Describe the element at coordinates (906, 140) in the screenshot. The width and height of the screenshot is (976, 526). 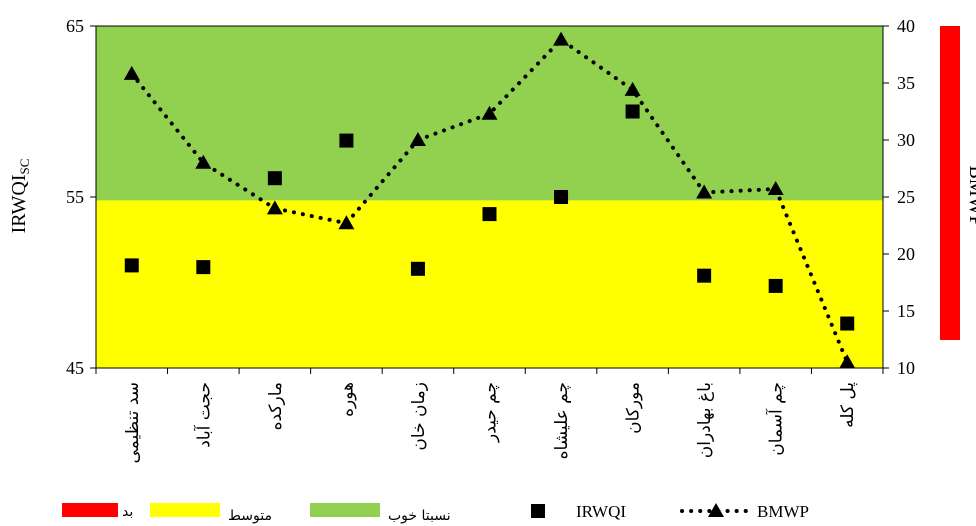
I see `right-tick-label: 30` at that location.